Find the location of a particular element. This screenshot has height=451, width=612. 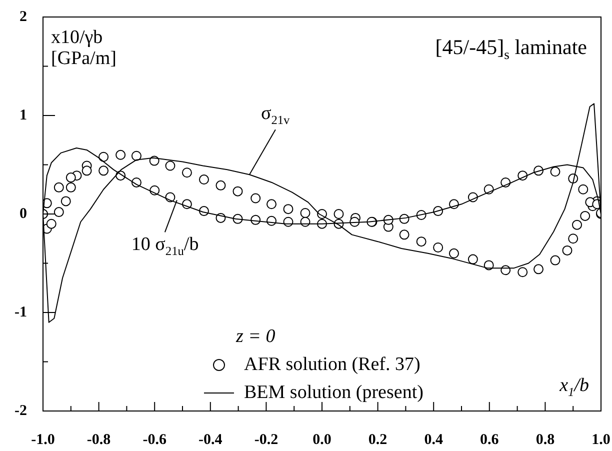

annotation: σ$_{21v}$ is located at coordinates (275, 115).